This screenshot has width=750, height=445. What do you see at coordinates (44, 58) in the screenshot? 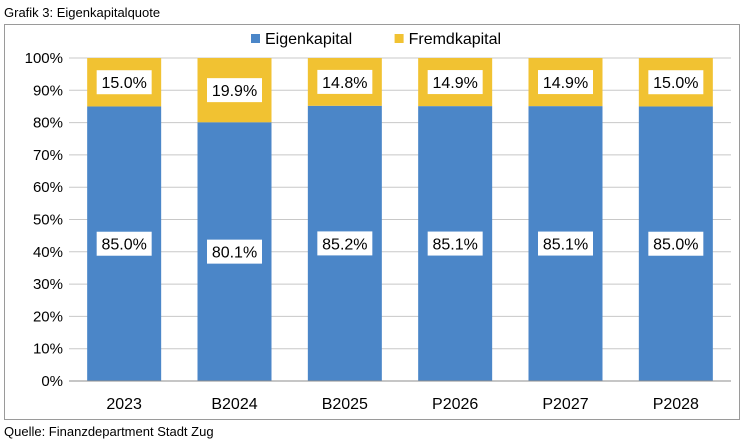
I see `y-tick-label: 100%` at bounding box center [44, 58].